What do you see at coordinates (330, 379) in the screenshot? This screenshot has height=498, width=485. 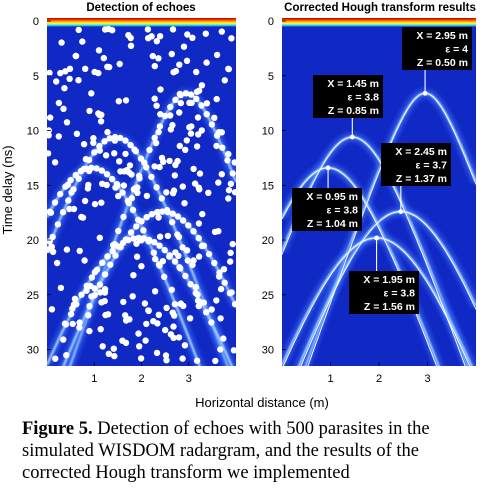 I see `x-tick-label: 1` at bounding box center [330, 379].